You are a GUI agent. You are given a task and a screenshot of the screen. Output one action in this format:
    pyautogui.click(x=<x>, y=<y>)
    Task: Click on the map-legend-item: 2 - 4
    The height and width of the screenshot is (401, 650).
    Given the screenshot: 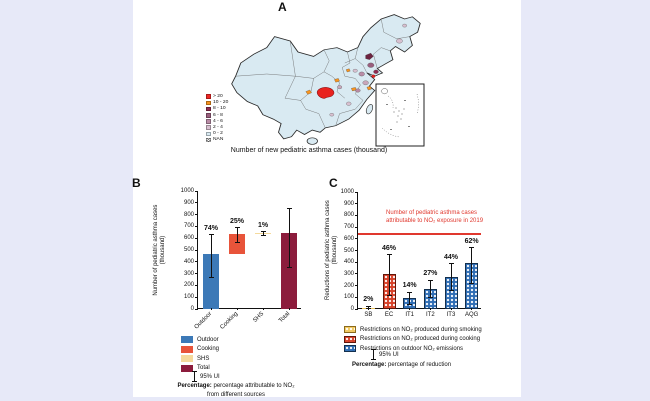 What is the action you would take?
    pyautogui.click(x=219, y=127)
    